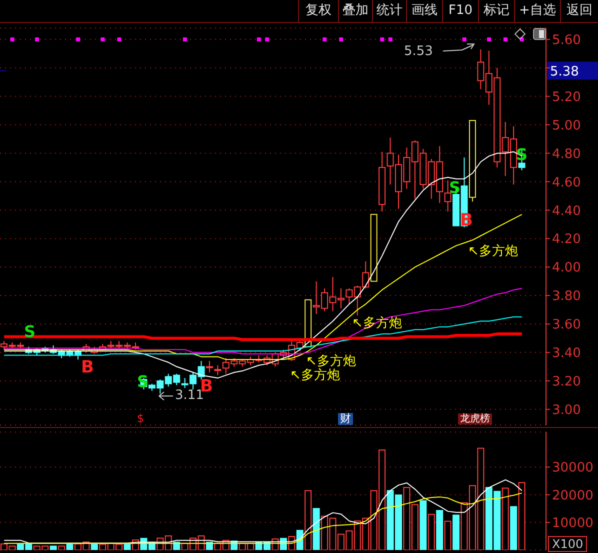 The image size is (598, 553). I want to click on annotation: $, so click(140, 419).